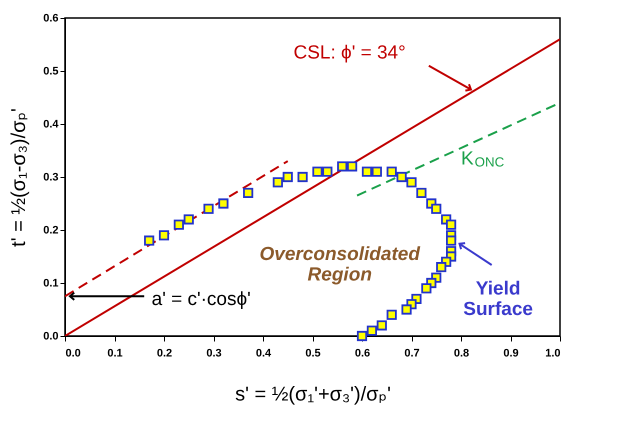 The width and height of the screenshot is (619, 425). What do you see at coordinates (115, 354) in the screenshot?
I see `x-tick-label: 0.1` at bounding box center [115, 354].